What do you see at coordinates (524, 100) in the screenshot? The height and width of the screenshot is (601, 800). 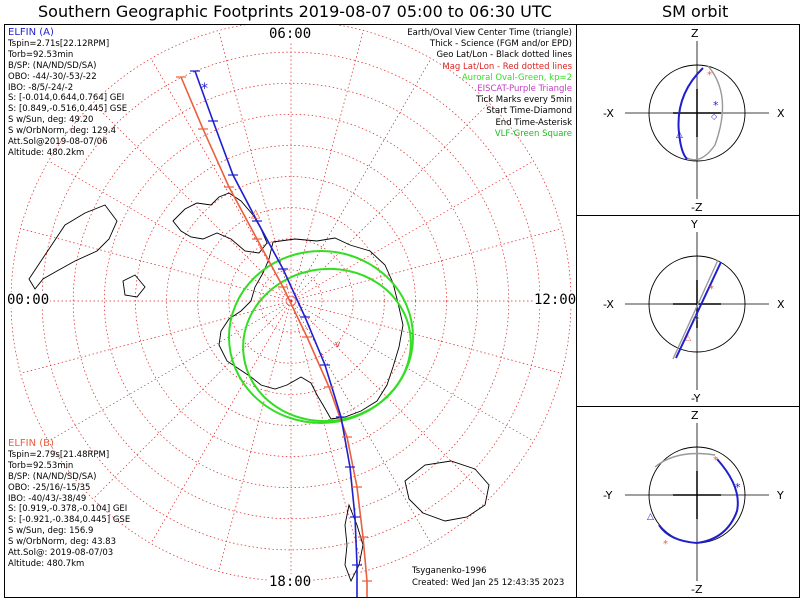 I see `legend-item: Tick Marks every 5min` at bounding box center [524, 100].